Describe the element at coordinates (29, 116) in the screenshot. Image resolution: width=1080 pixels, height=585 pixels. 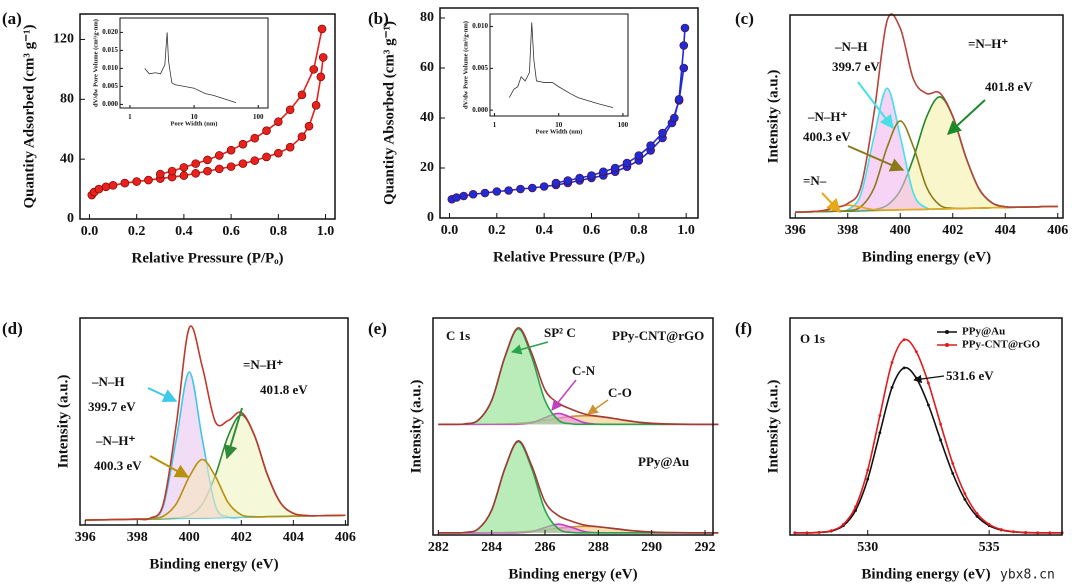
I see `y-axis-title: Quantity Adsorbed (cm³ g⁻¹)` at that location.